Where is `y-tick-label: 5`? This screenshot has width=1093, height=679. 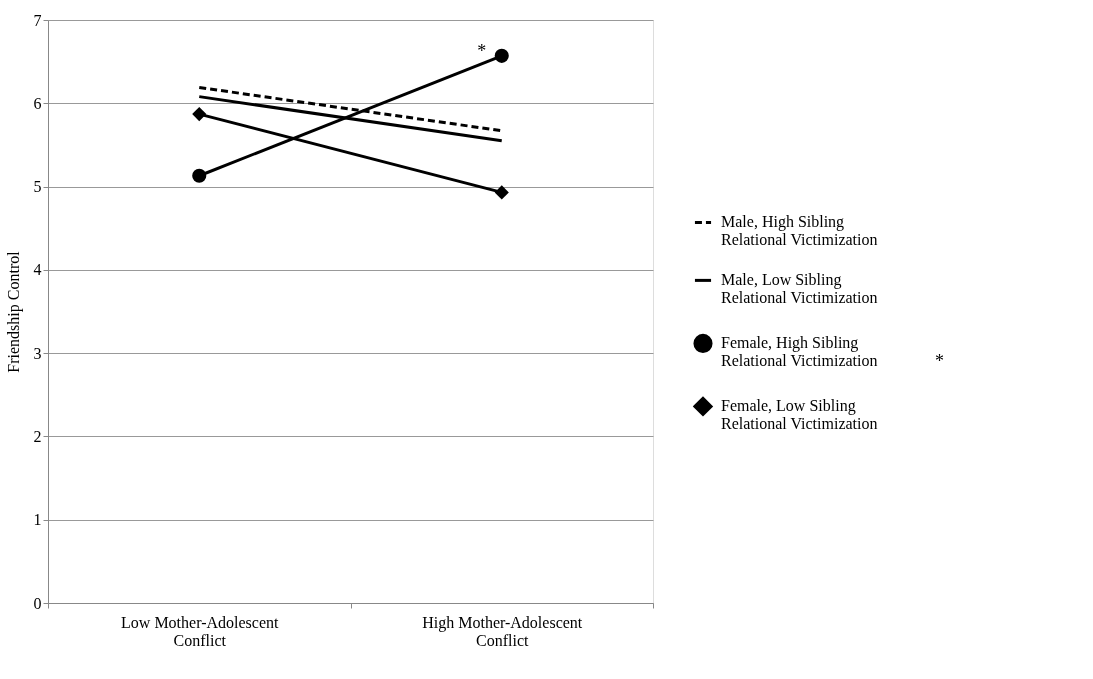
y-tick-label: 5 is located at coordinates (37, 187).